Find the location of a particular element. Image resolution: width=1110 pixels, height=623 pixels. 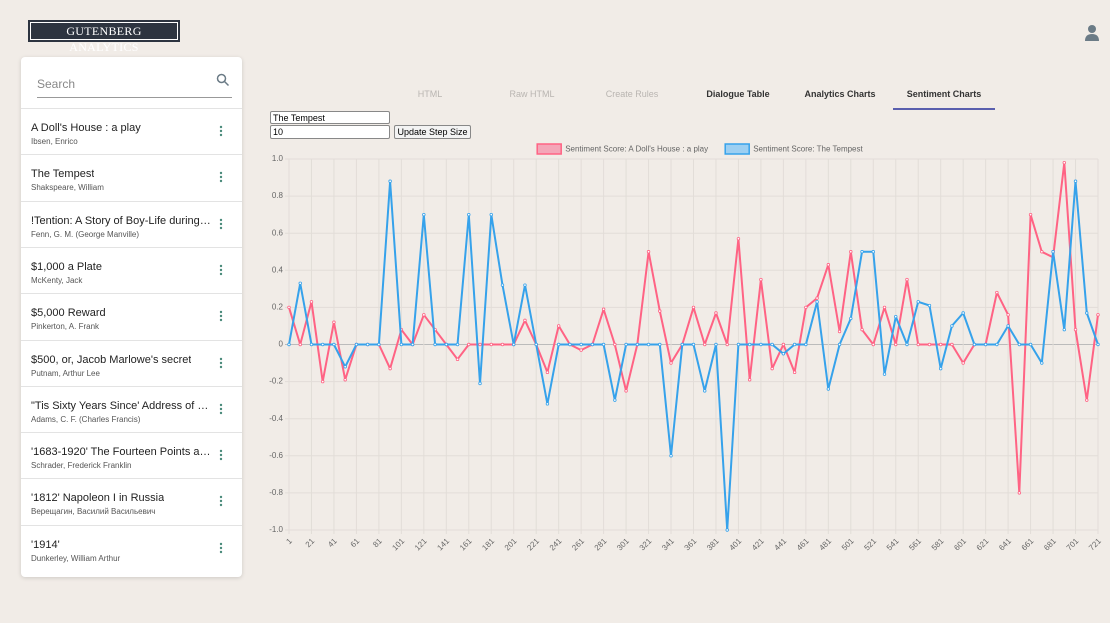

x-tick-label: 261 is located at coordinates (578, 544).